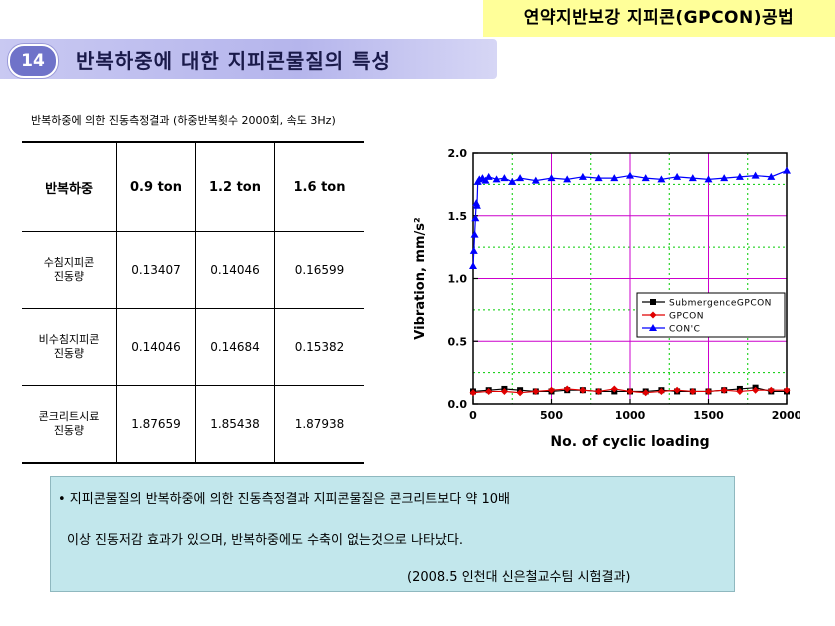  What do you see at coordinates (711, 315) in the screenshot?
I see `legend-box` at bounding box center [711, 315].